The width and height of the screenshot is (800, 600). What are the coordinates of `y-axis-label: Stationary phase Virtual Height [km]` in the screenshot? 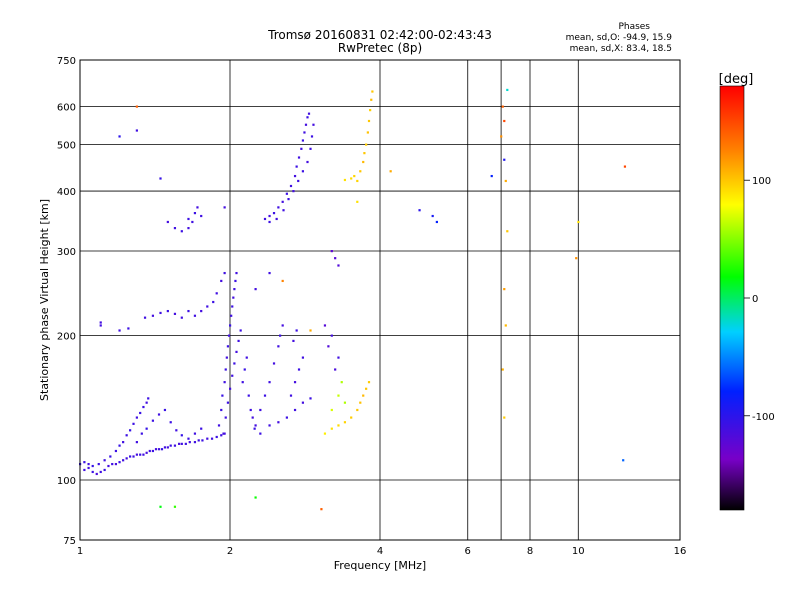 It's located at (44, 300).